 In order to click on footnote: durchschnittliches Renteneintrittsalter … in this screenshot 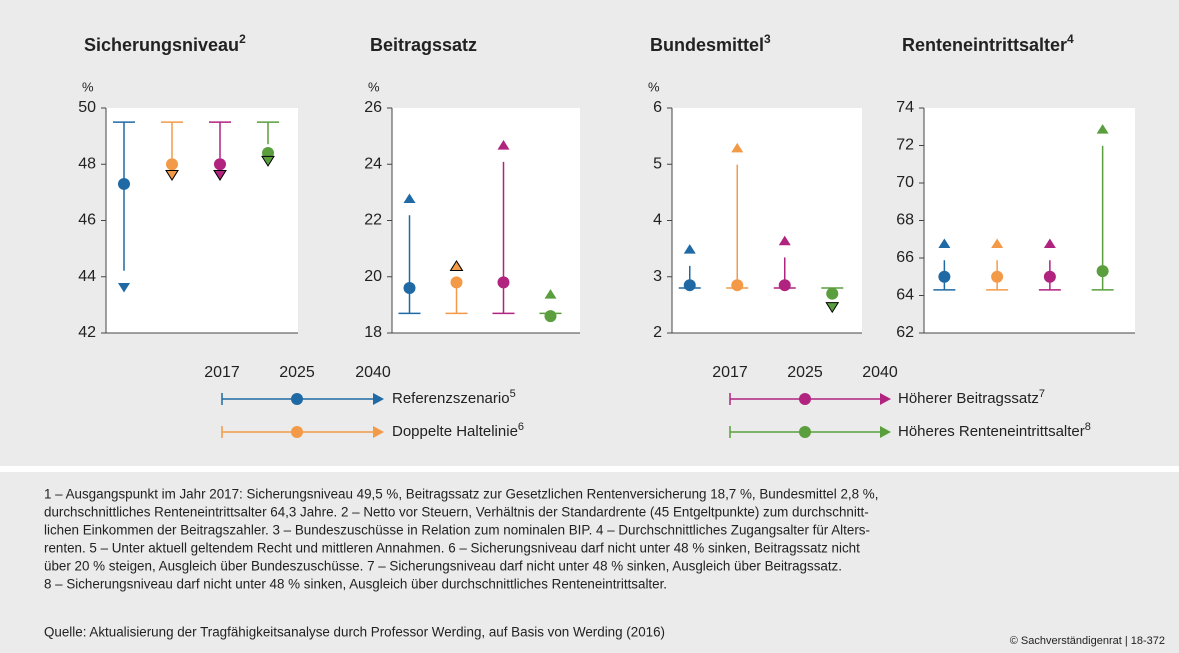, I will do `click(456, 512)`.